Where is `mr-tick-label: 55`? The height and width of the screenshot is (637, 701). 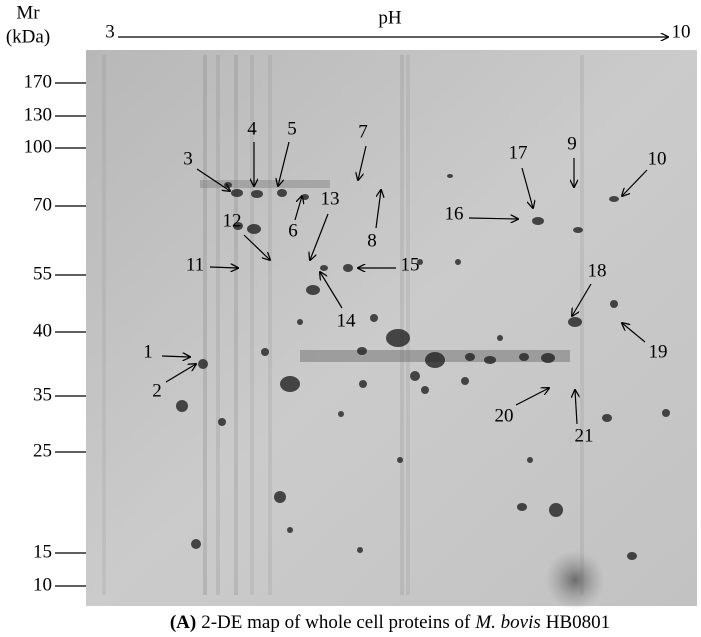 mr-tick-label: 55 is located at coordinates (42, 273).